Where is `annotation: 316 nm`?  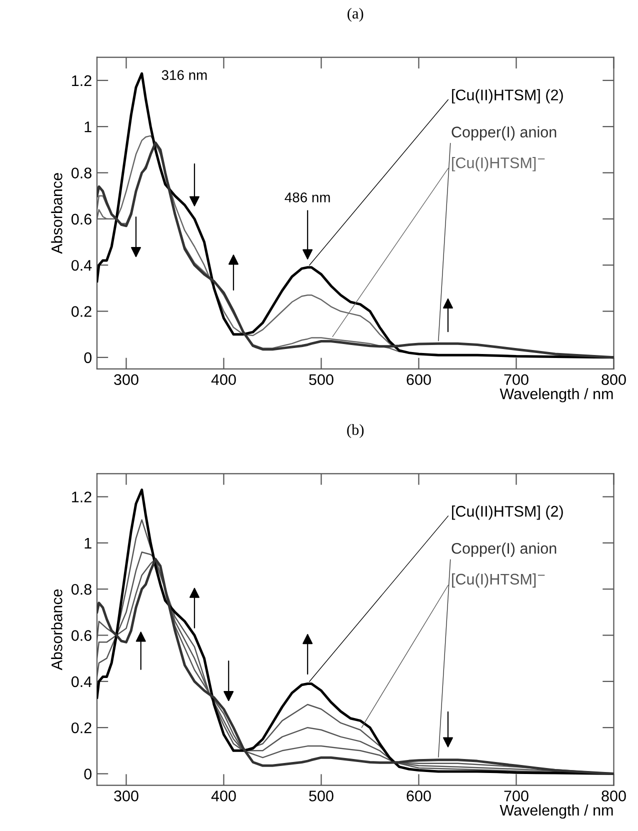
annotation: 316 nm is located at coordinates (184, 75).